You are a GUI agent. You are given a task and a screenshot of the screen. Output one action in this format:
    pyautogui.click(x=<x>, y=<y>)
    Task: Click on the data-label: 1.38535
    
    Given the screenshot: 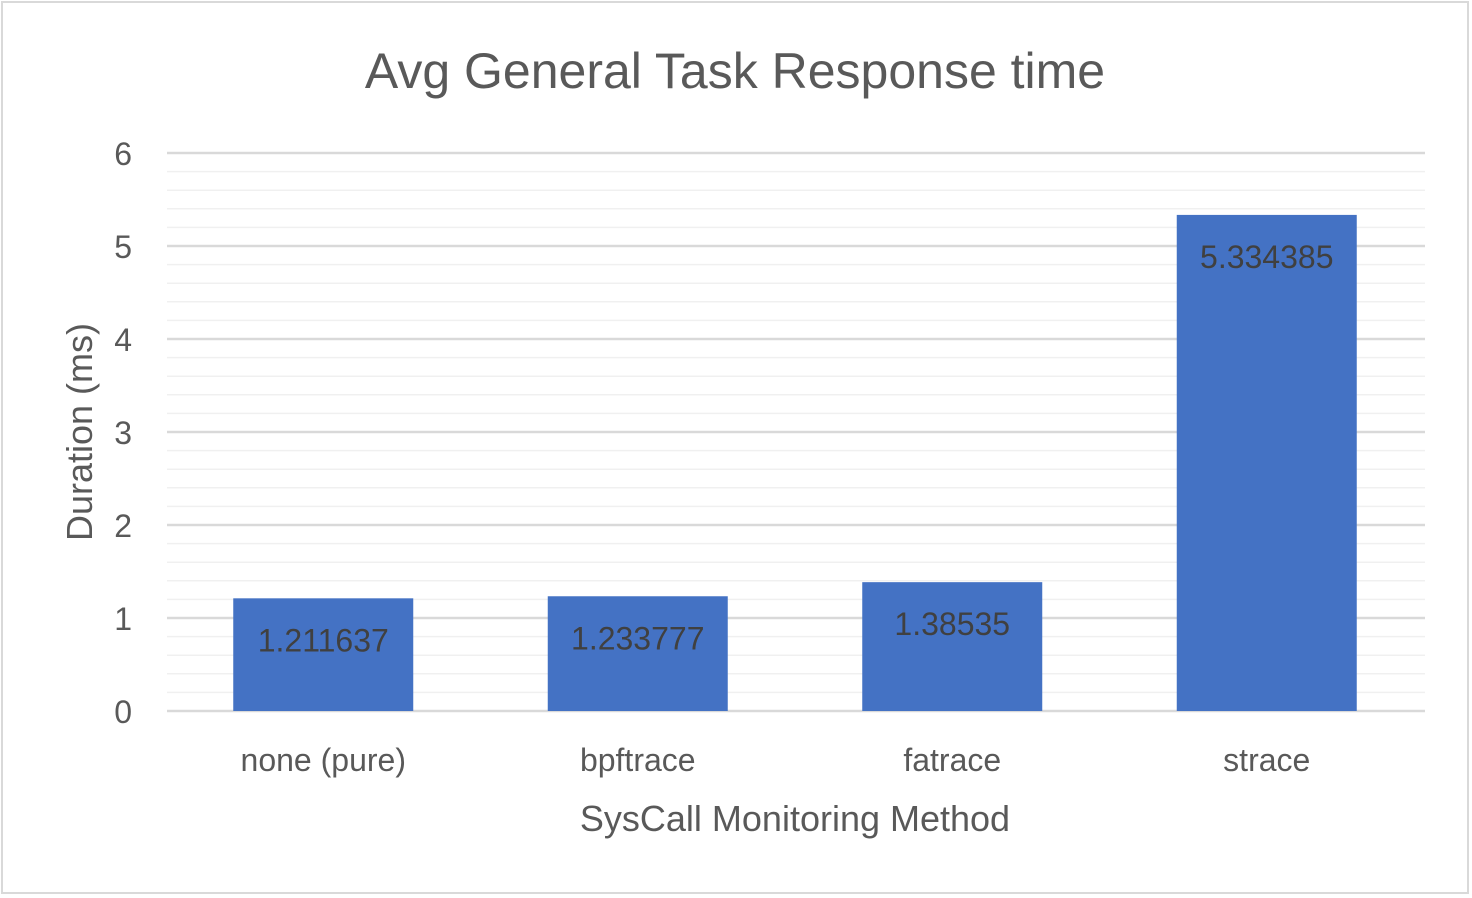 What is the action you would take?
    pyautogui.click(x=952, y=624)
    